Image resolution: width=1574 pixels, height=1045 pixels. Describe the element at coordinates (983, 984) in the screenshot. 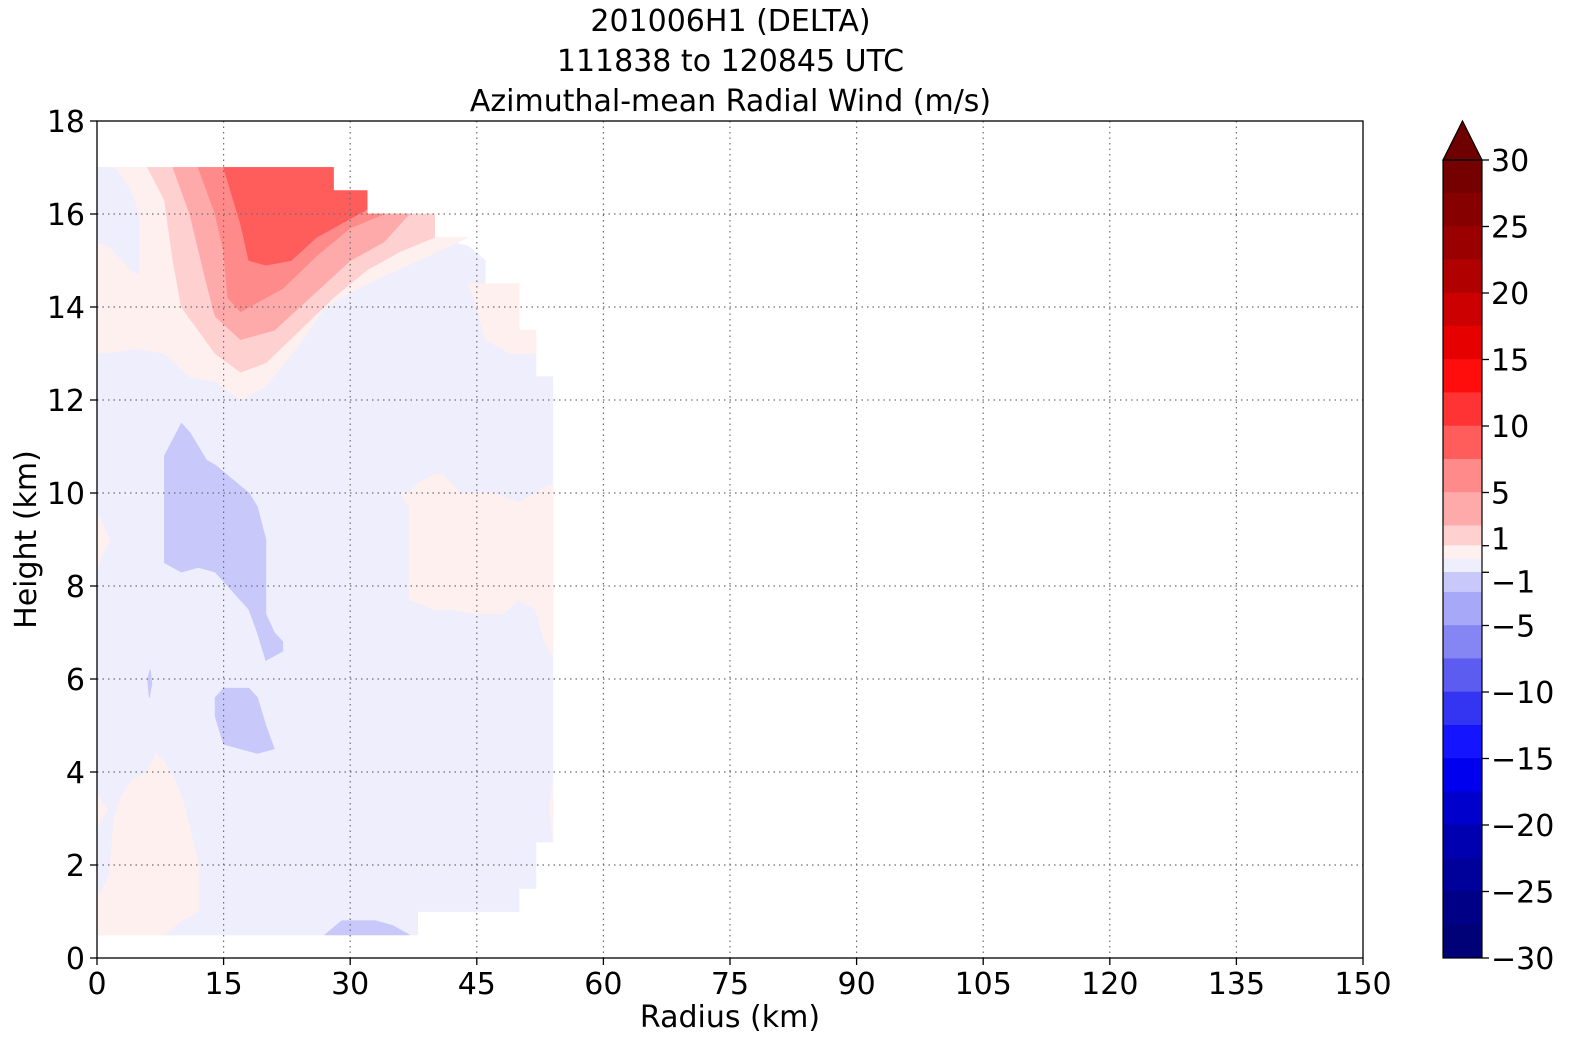

I see `x-tick-label: 105` at that location.